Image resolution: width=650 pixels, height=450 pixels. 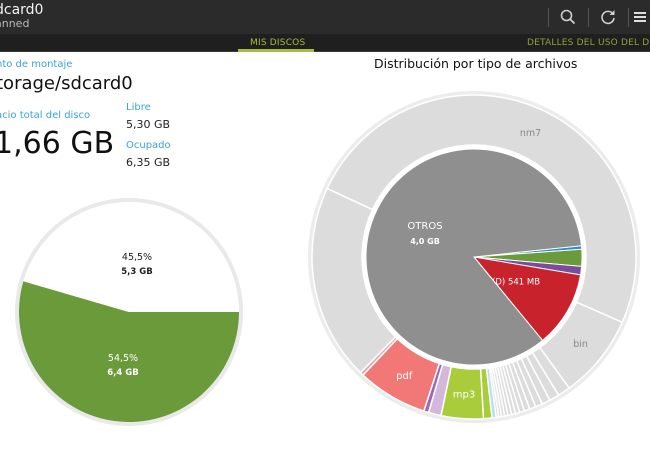 I want to click on tab-strip: S MIS DISCOS DETALLES DEL USO DEL DI, so click(x=325, y=43).